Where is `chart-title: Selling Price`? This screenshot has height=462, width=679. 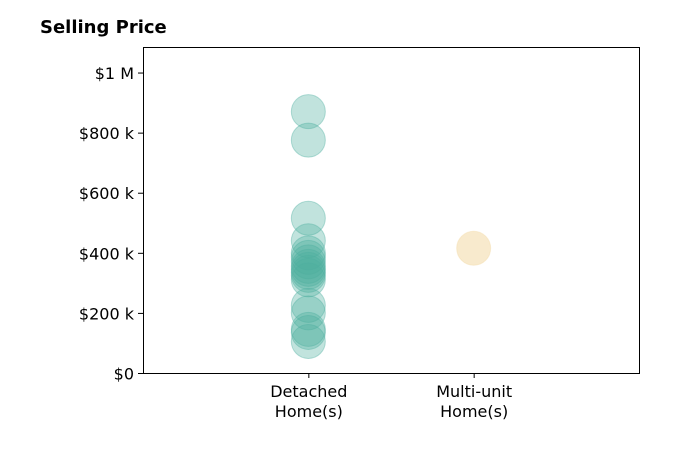 chart-title: Selling Price is located at coordinates (103, 27).